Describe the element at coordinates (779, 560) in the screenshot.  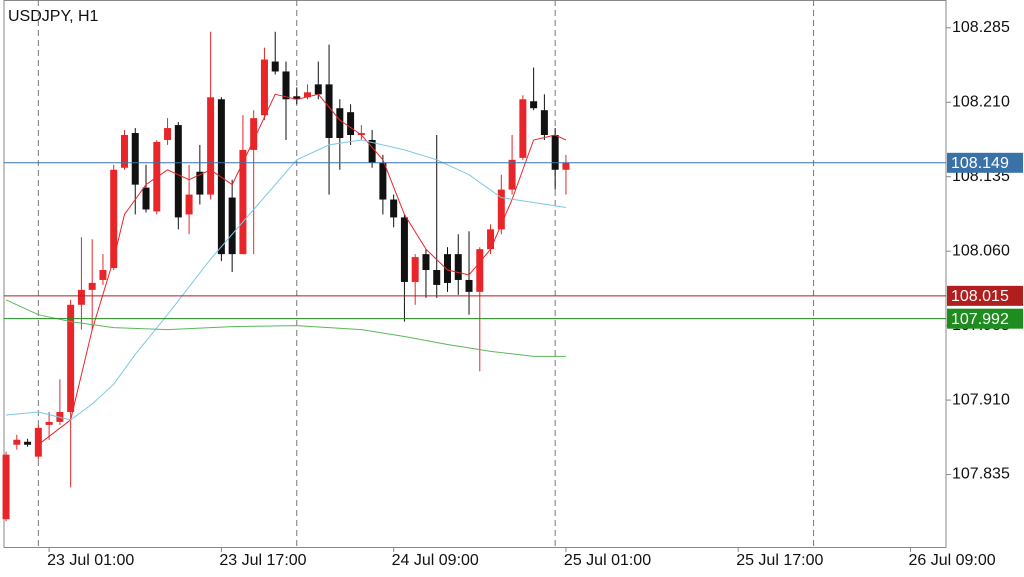
I see `x-tick-label: 25 Jul 17:00` at that location.